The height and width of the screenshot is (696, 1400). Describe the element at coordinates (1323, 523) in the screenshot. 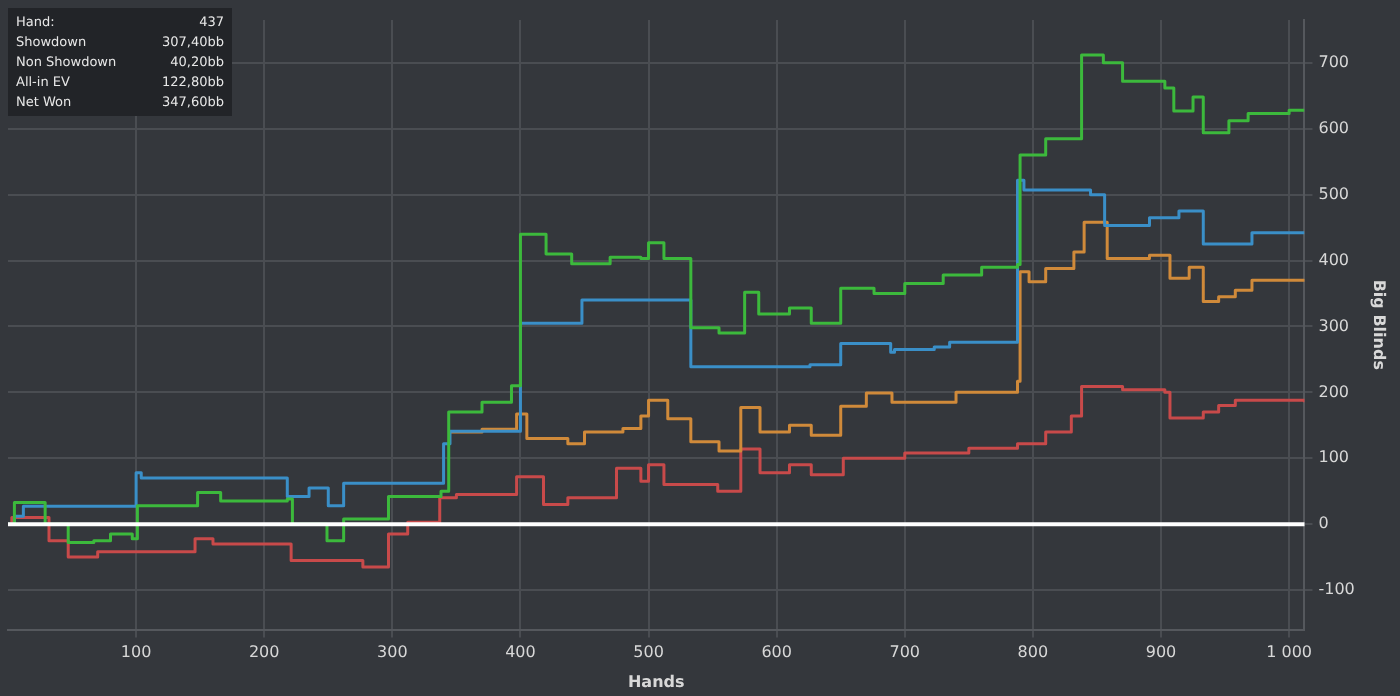

I see `y-tick-label: 0` at that location.